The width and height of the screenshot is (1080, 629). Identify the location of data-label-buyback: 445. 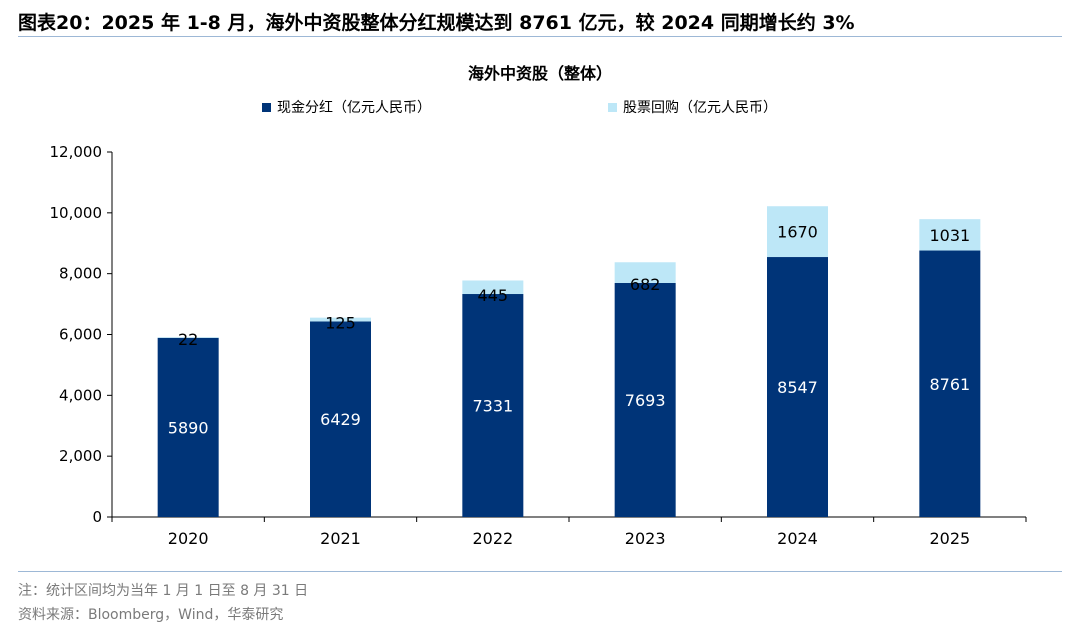
(493, 295).